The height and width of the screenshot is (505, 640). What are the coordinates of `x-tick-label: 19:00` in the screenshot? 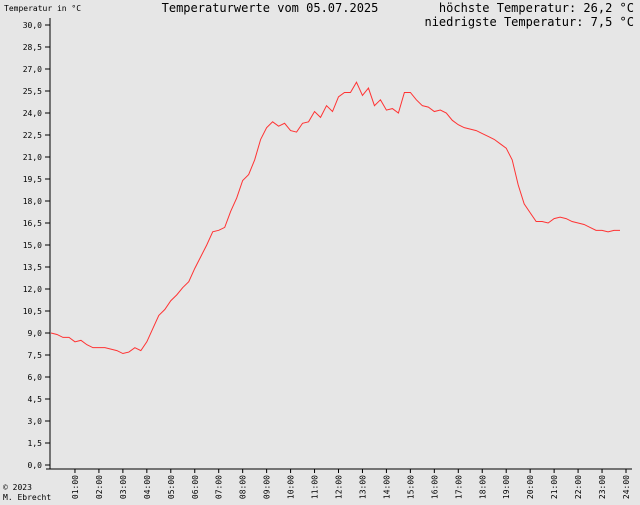 It's located at (506, 487).